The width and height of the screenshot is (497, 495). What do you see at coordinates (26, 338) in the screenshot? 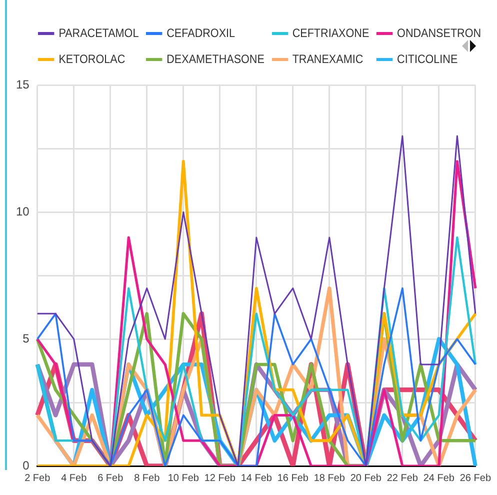
I see `y-tick-label: 5` at bounding box center [26, 338].